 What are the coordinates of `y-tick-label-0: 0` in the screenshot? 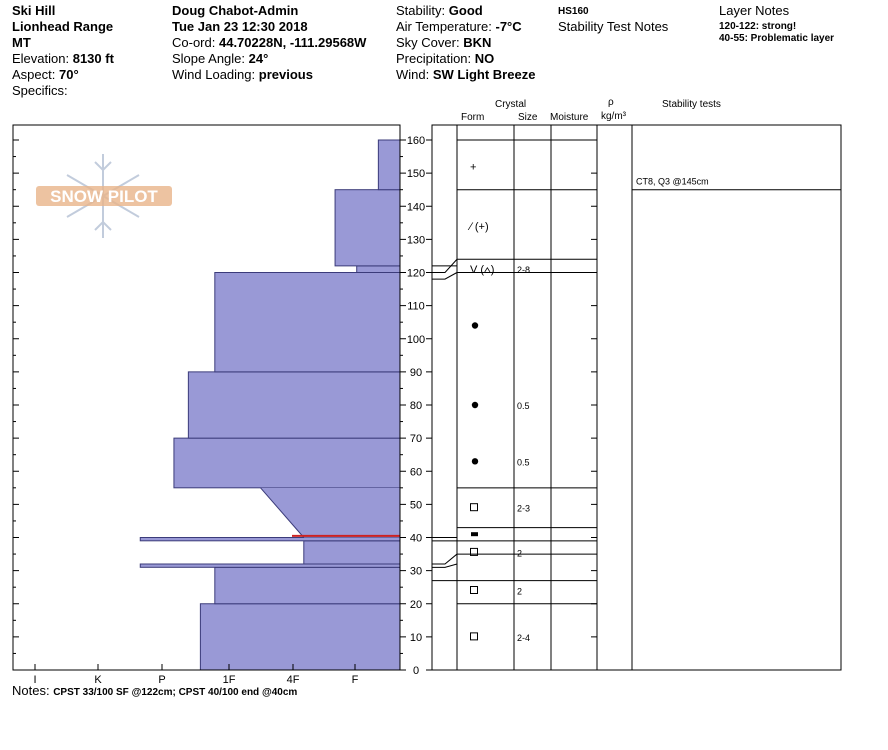 It's located at (416, 671).